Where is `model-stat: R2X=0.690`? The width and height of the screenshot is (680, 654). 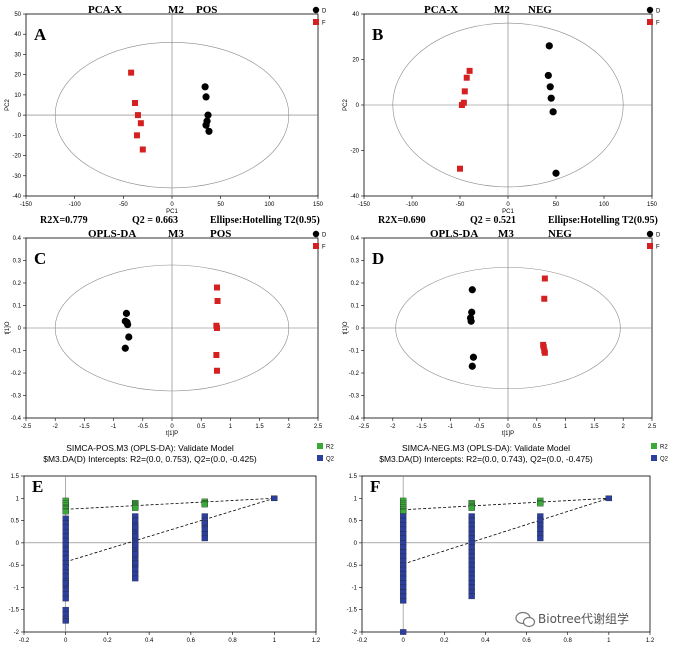 model-stat: R2X=0.690 is located at coordinates (402, 220).